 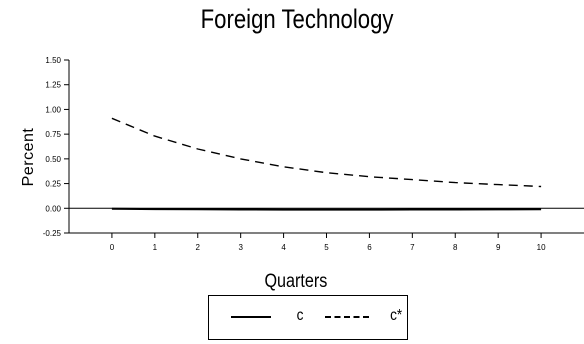 What do you see at coordinates (297, 19) in the screenshot?
I see `chart-title: Foreign Technology` at bounding box center [297, 19].